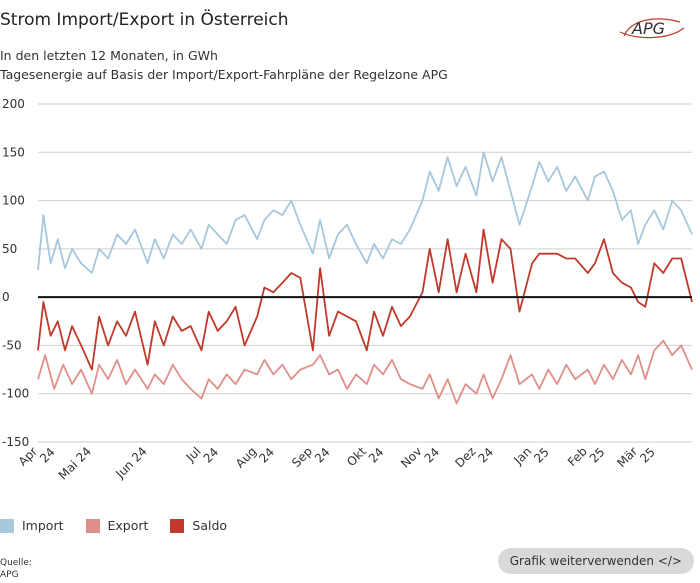  Describe the element at coordinates (7, 525) in the screenshot. I see `legend-swatch-import` at that location.